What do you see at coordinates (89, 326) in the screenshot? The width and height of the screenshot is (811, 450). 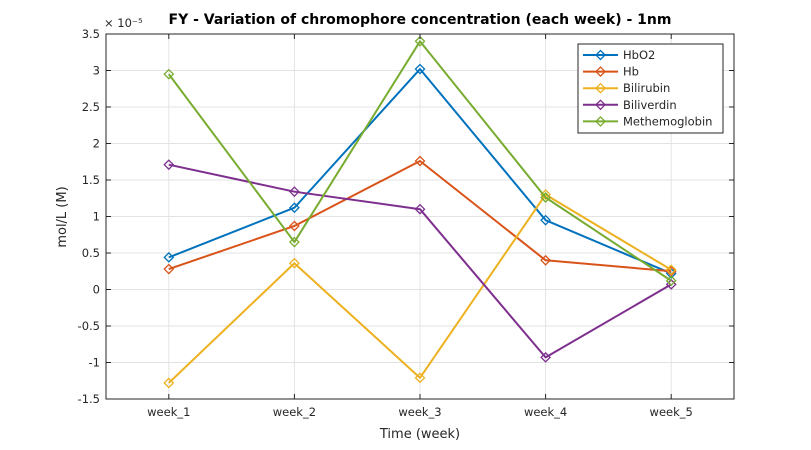 I see `y-tick-label: -0.5` at bounding box center [89, 326].